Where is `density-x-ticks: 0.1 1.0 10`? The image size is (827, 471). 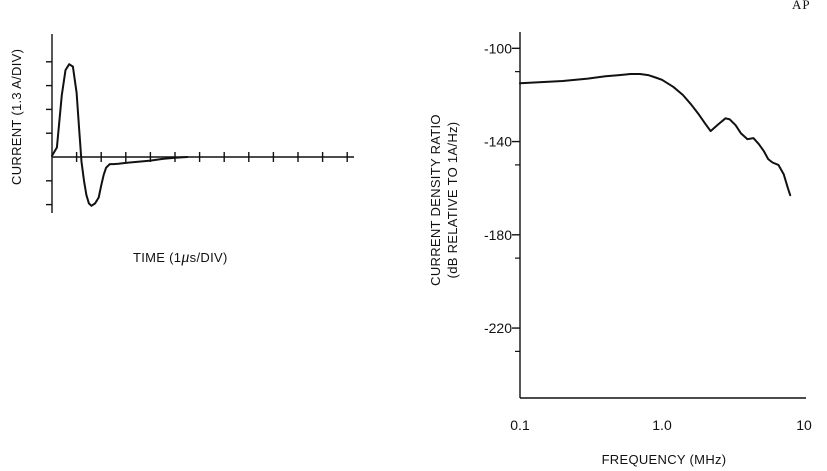
density-x-ticks: 0.1 1.0 10 is located at coordinates (661, 425).